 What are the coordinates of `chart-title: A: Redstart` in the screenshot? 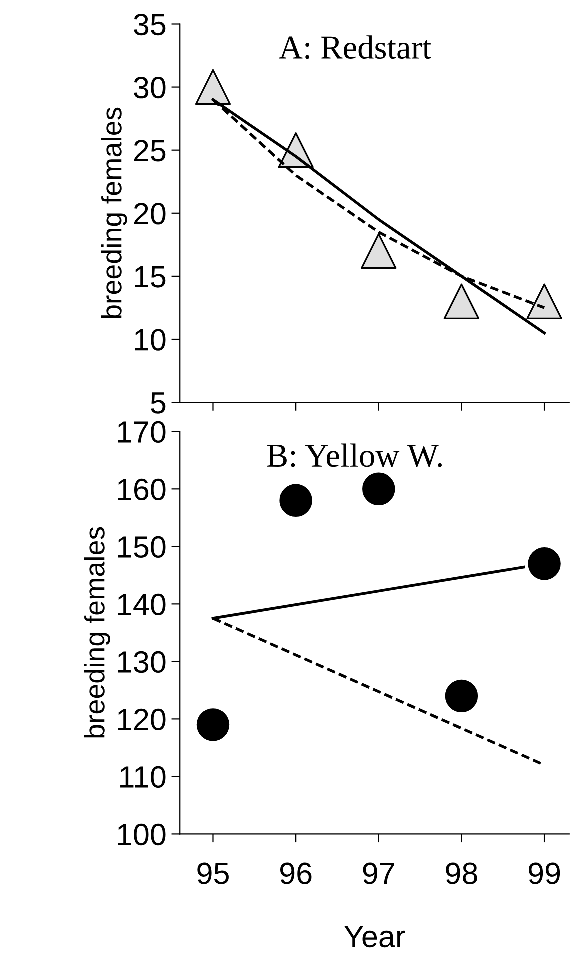 It's located at (355, 48).